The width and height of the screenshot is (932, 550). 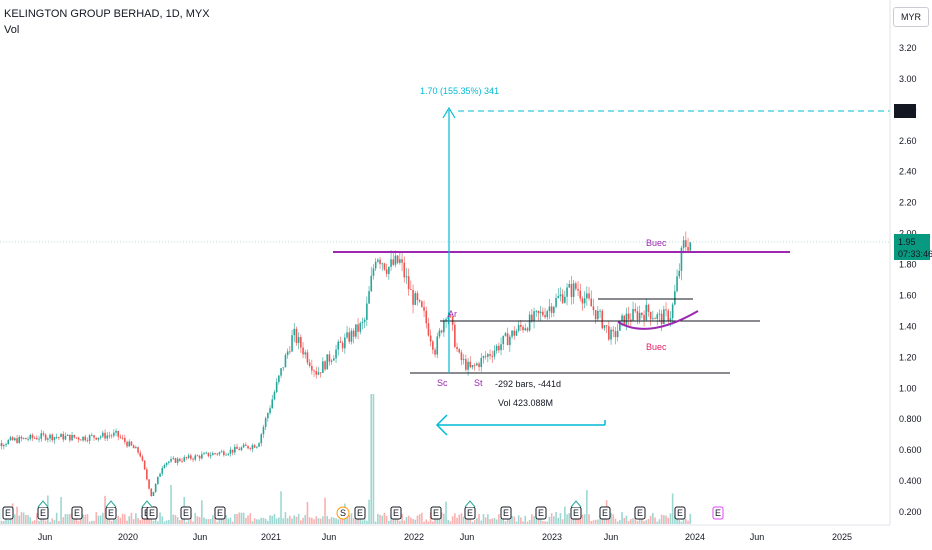 What do you see at coordinates (525, 403) in the screenshot?
I see `vol-label: Vol 423.088M` at bounding box center [525, 403].